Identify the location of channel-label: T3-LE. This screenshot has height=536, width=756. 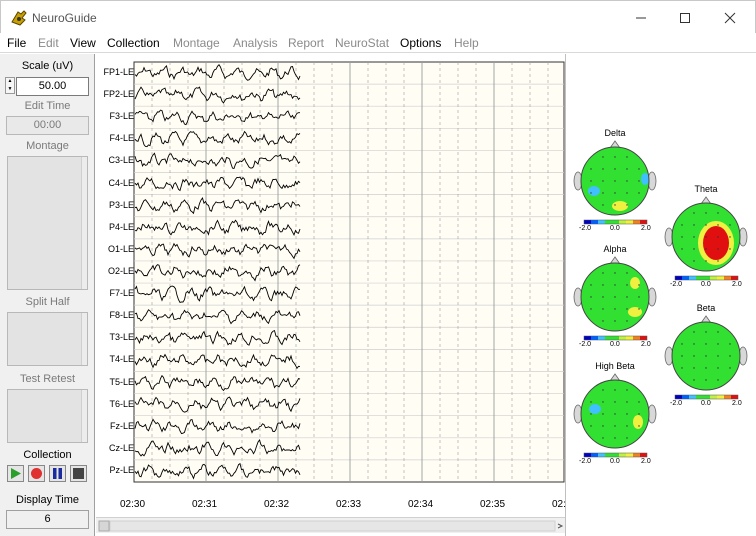
(121, 337).